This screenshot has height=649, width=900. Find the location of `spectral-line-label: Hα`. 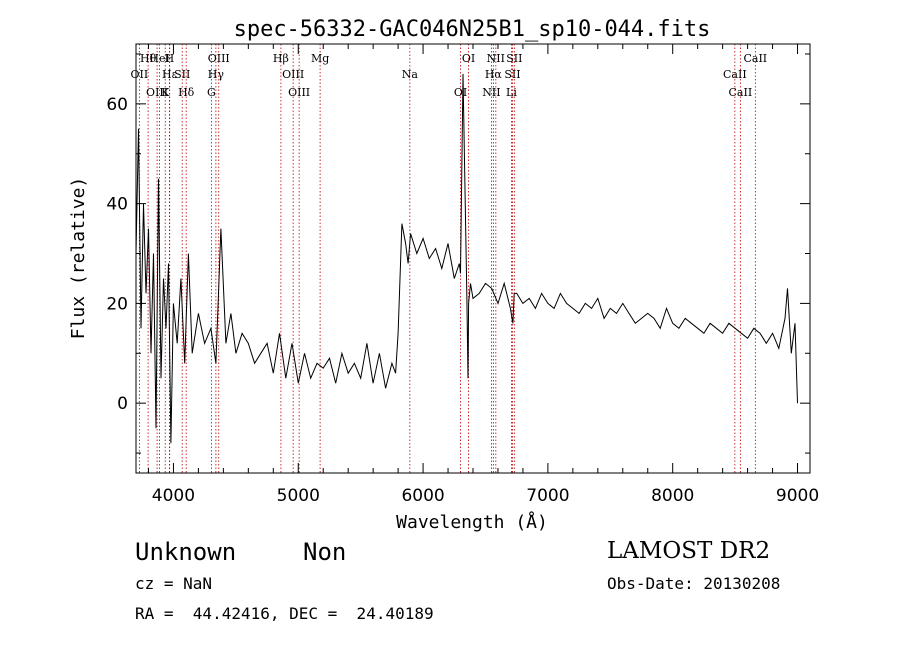

spectral-line-label: Hα is located at coordinates (494, 74).